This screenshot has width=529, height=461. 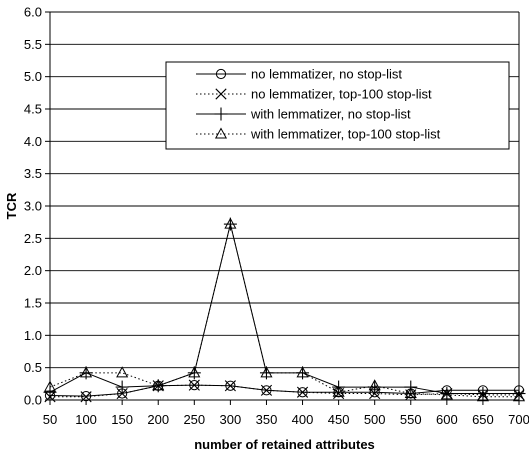 What do you see at coordinates (33, 270) in the screenshot?
I see `y-tick-label: 2.0` at bounding box center [33, 270].